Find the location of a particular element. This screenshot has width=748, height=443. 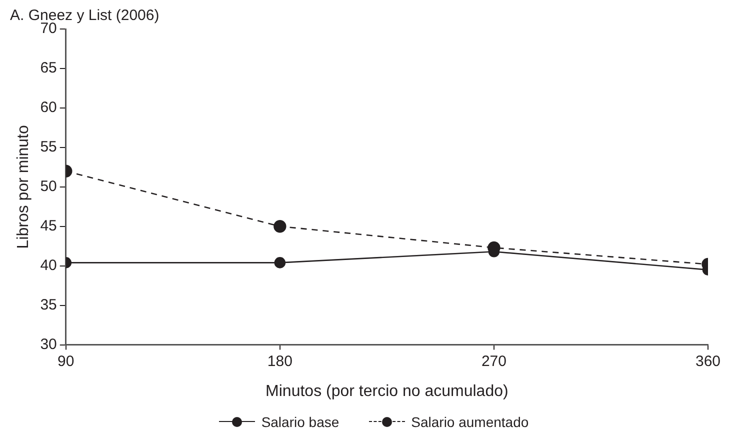

y-tick-label: 35 is located at coordinates (48, 305).